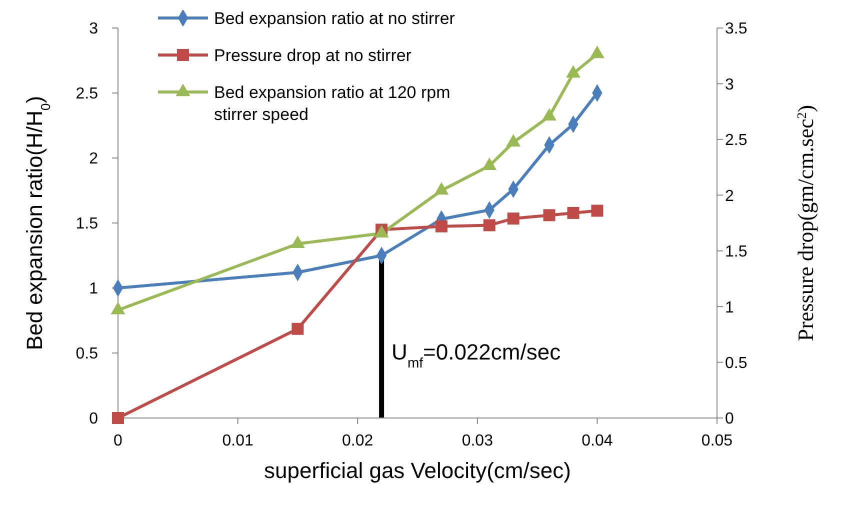 The image size is (855, 517). Describe the element at coordinates (717, 441) in the screenshot. I see `x-tick-label: 0.05` at that location.